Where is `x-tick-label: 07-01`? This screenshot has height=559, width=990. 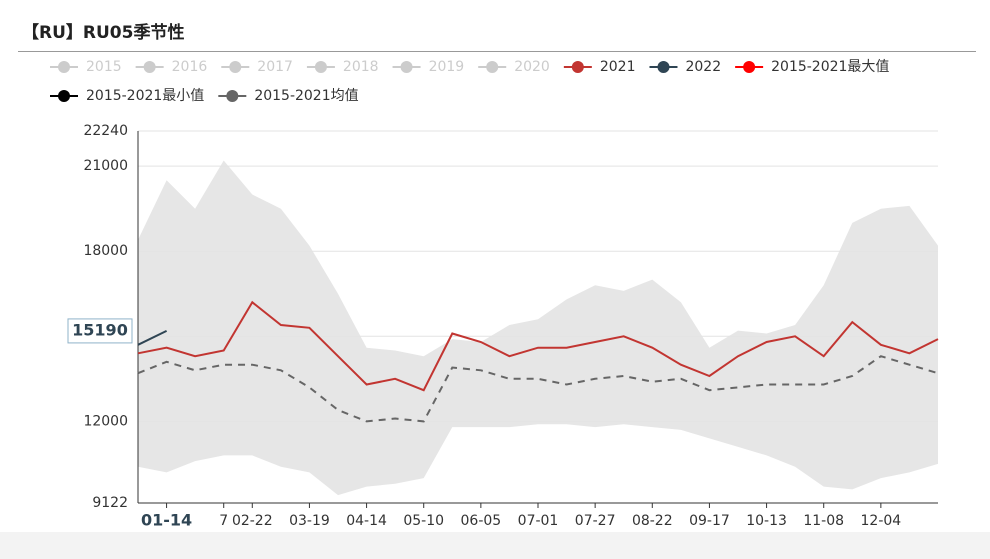 x-tick-label: 07-01 is located at coordinates (538, 521).